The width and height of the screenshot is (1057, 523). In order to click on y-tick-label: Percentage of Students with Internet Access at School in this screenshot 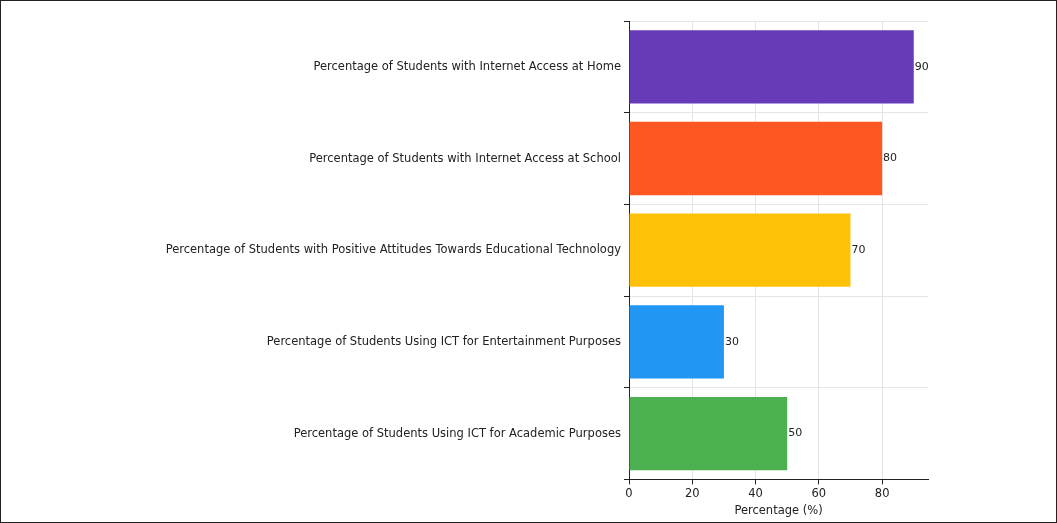, I will do `click(465, 157)`.